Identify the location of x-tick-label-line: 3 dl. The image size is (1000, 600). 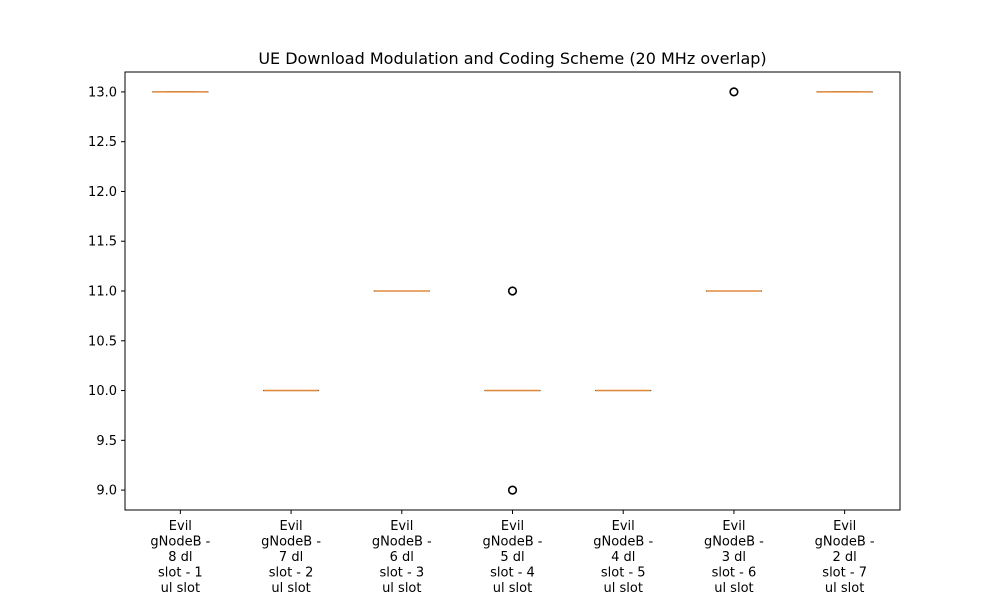
(734, 557).